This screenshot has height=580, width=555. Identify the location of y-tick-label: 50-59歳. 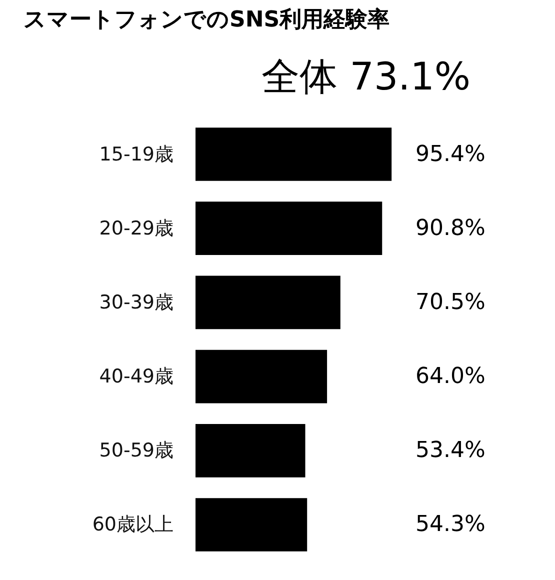
(136, 451).